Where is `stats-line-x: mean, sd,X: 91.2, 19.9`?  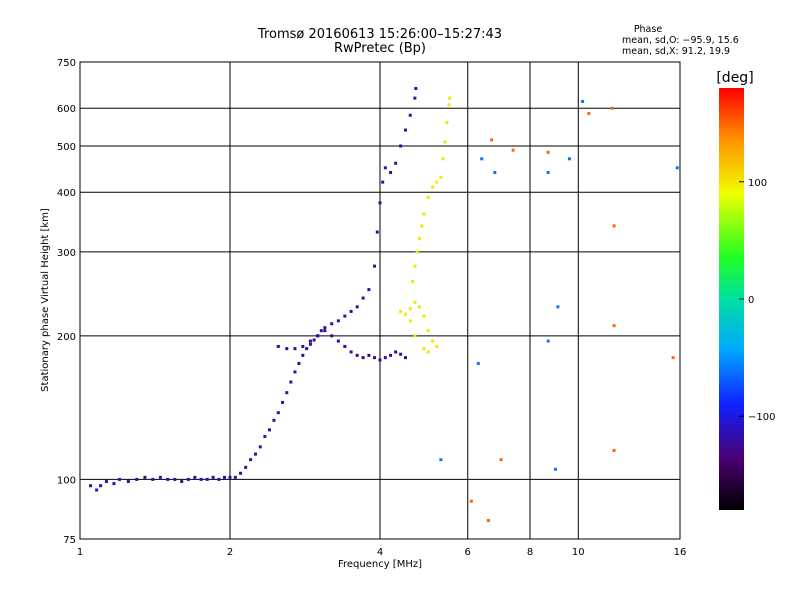
stats-line-x: mean, sd,X: 91.2, 19.9 is located at coordinates (676, 51).